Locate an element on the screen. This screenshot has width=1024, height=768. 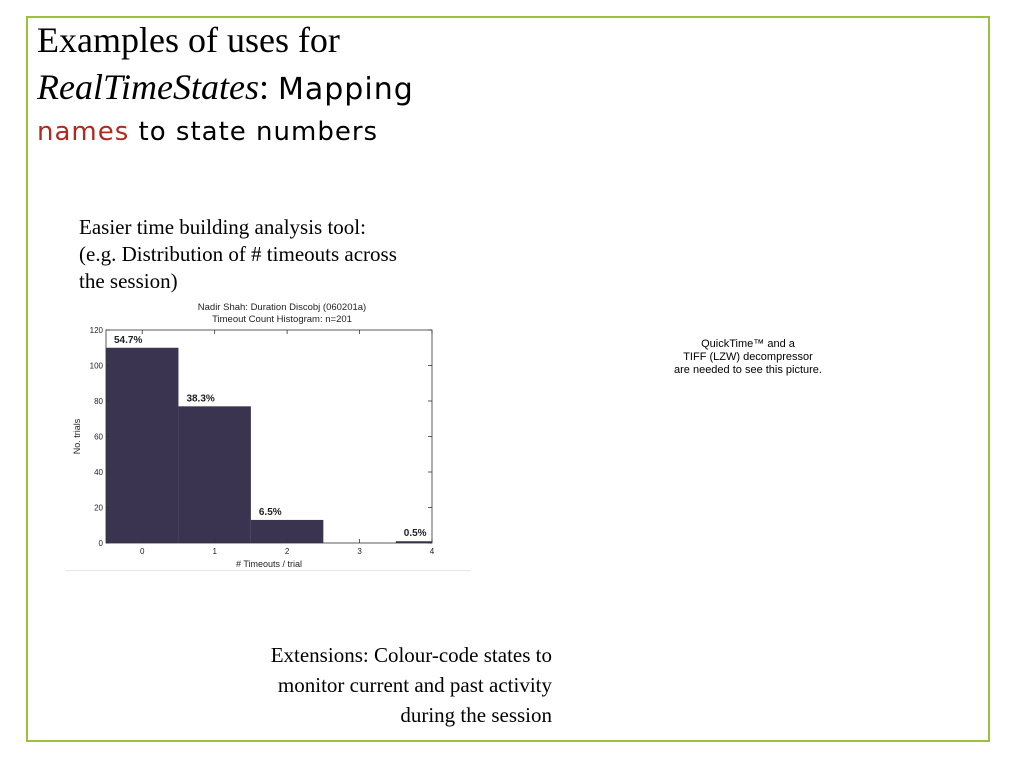
figure-bottom-edge is located at coordinates (268, 570).